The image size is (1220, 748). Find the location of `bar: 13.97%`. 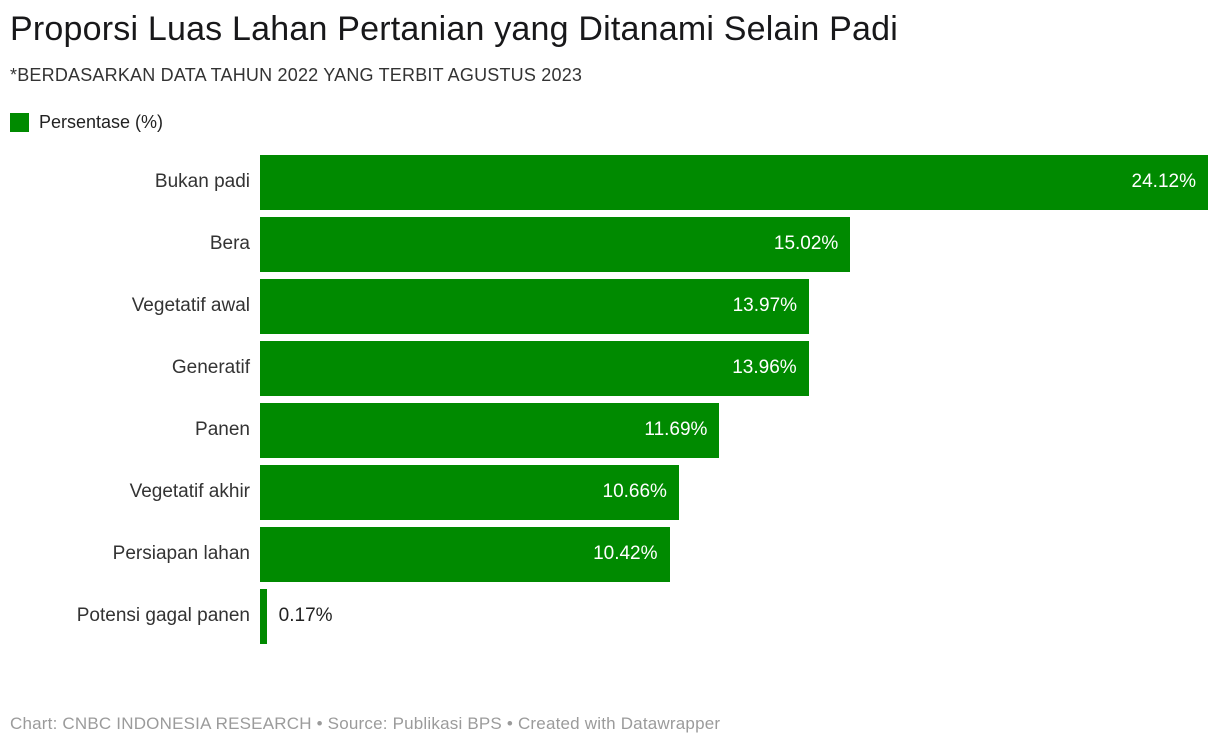

bar: 13.97% is located at coordinates (535, 306).